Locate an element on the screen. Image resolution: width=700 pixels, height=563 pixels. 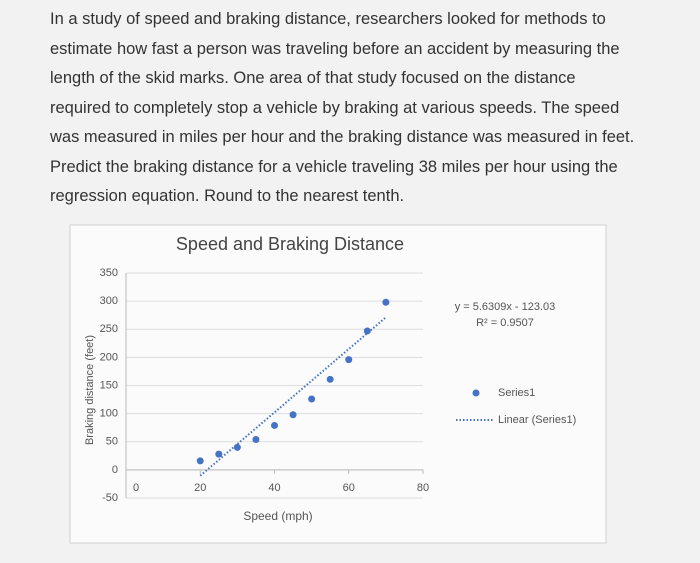
chart-title: Speed and Braking Distance is located at coordinates (290, 244).